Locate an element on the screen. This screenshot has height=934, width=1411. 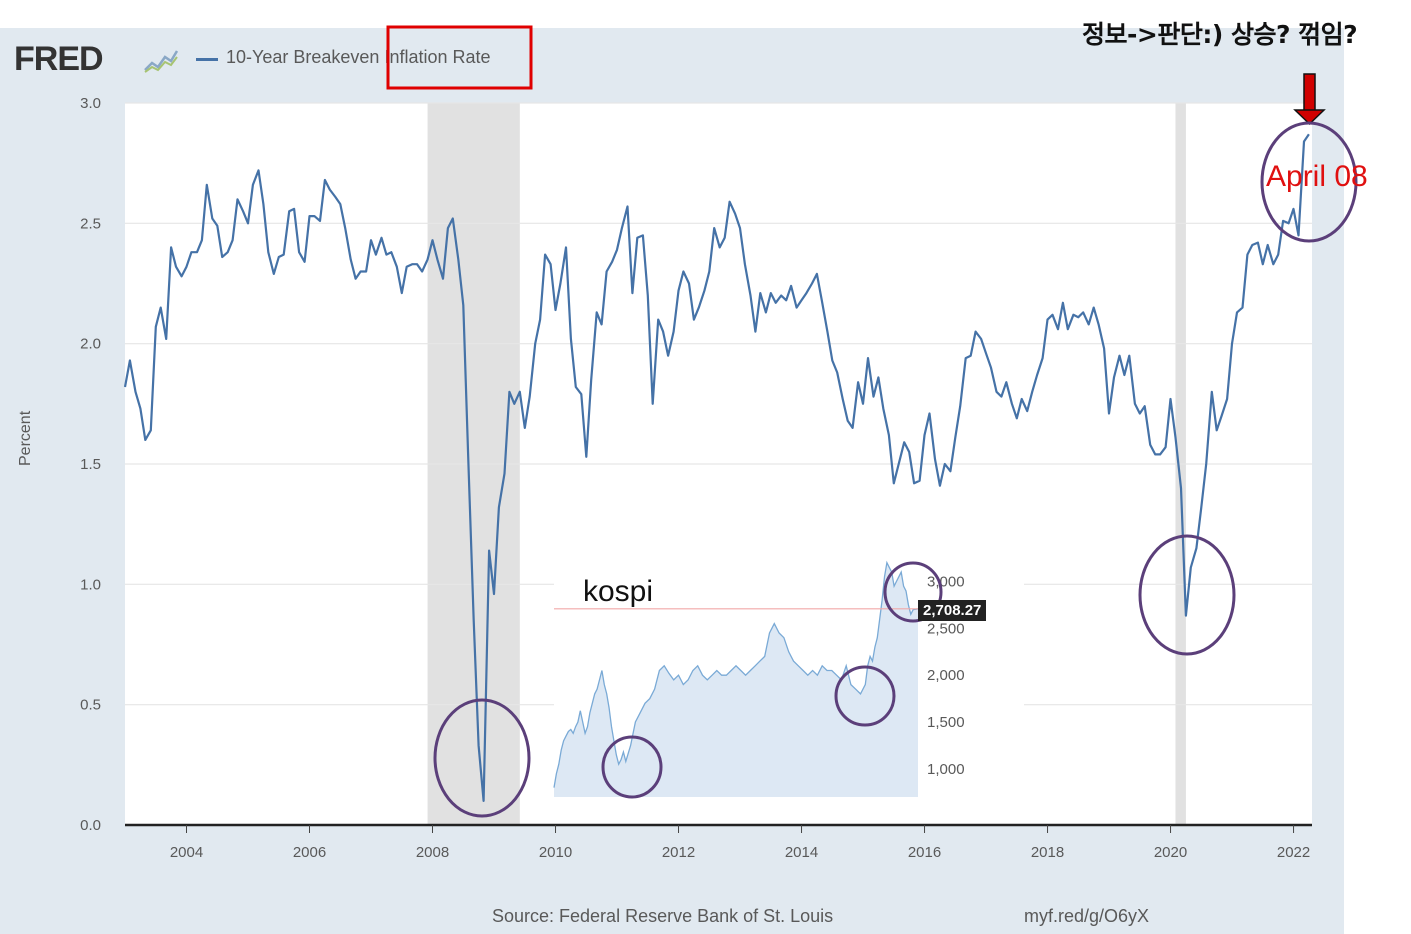
annotation-question: 정보->판단:) 상승? 꺾임? is located at coordinates (1220, 34).